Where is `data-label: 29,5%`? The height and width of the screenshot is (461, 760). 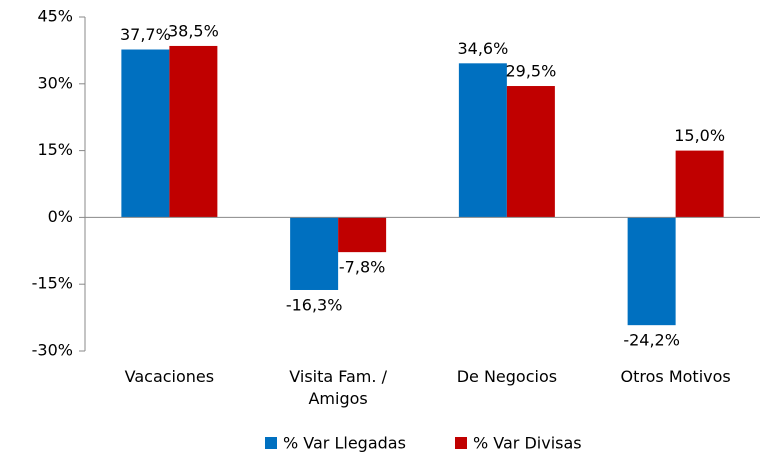
data-label: 29,5% is located at coordinates (530, 71).